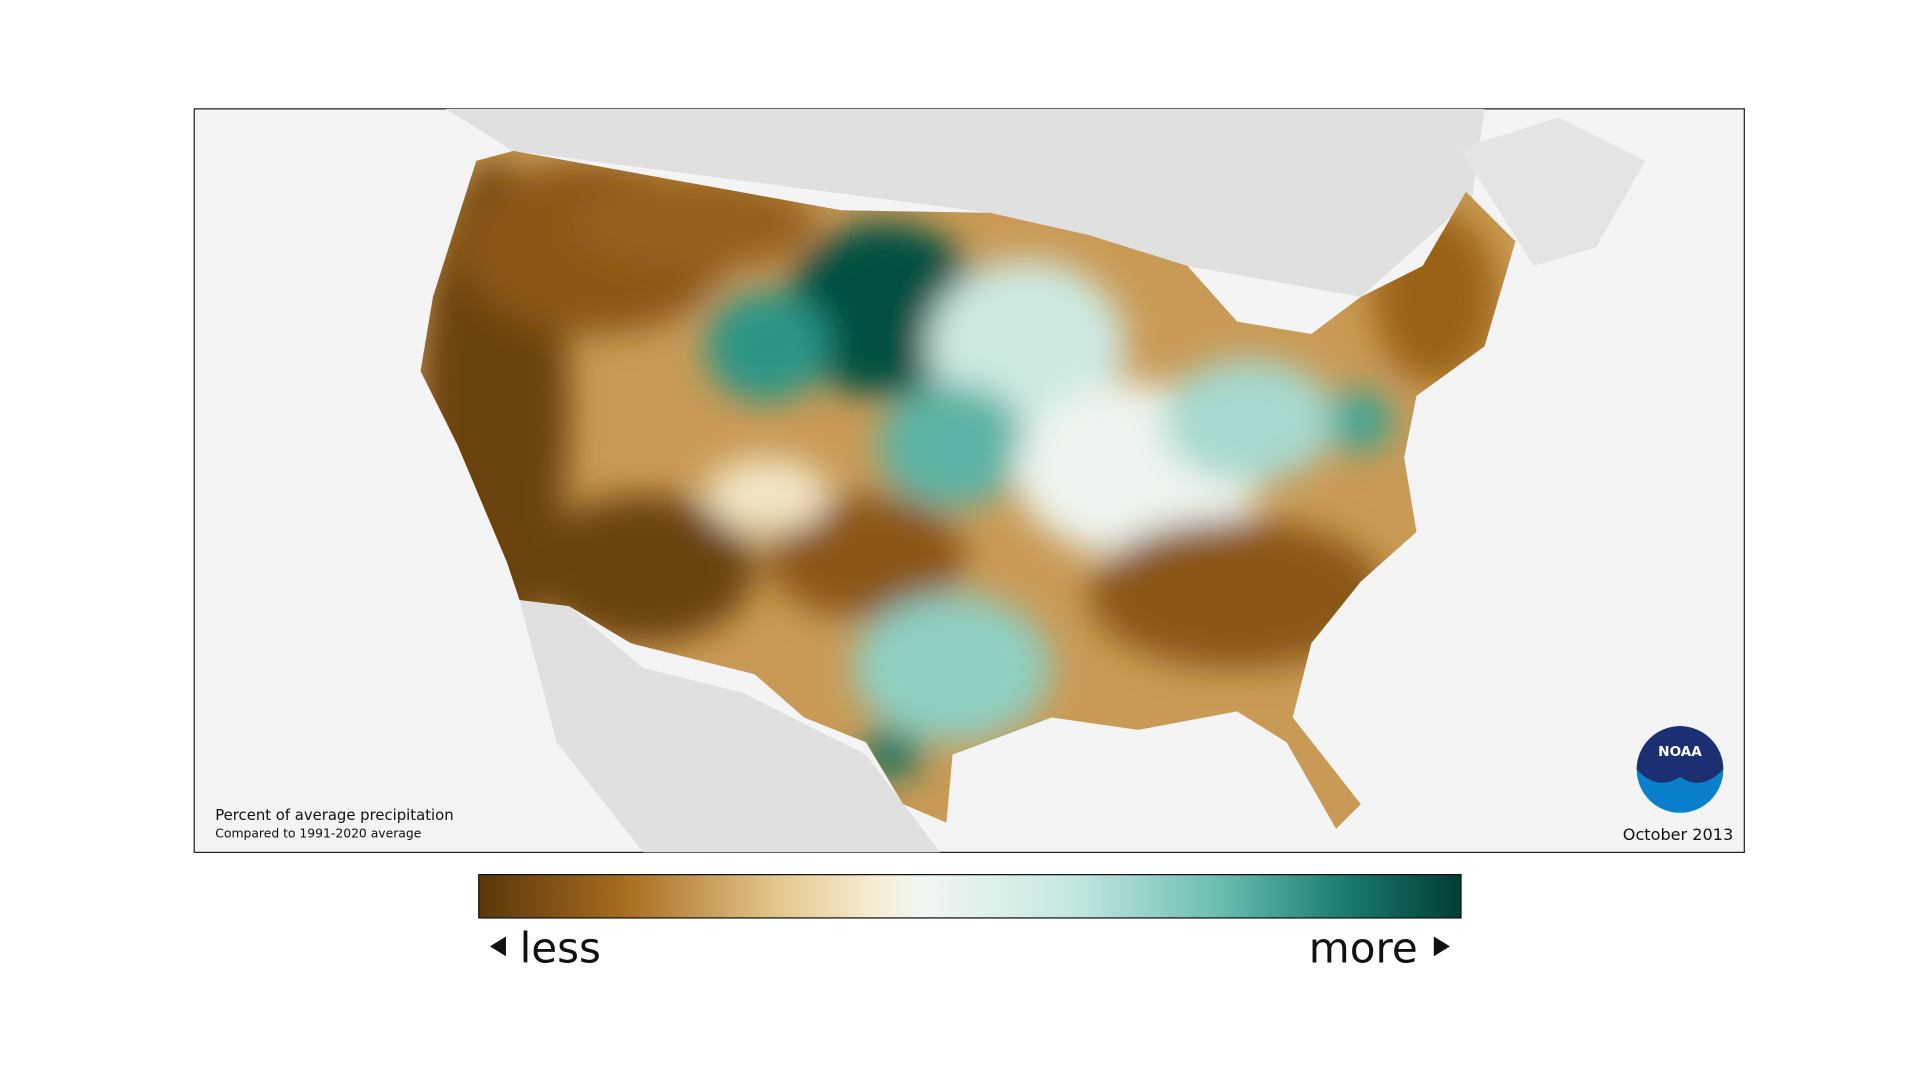  Describe the element at coordinates (318, 834) in the screenshot. I see `caption-subtitle: Compared to 1991-2020 average` at that location.